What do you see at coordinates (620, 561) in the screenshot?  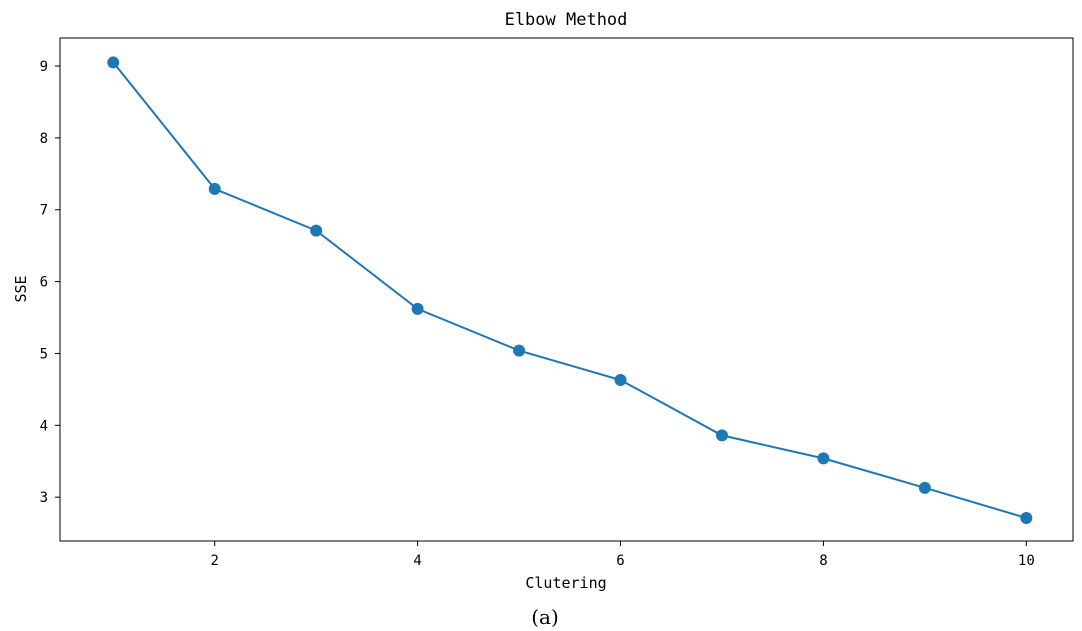 I see `x-tick-label: 6` at bounding box center [620, 561].